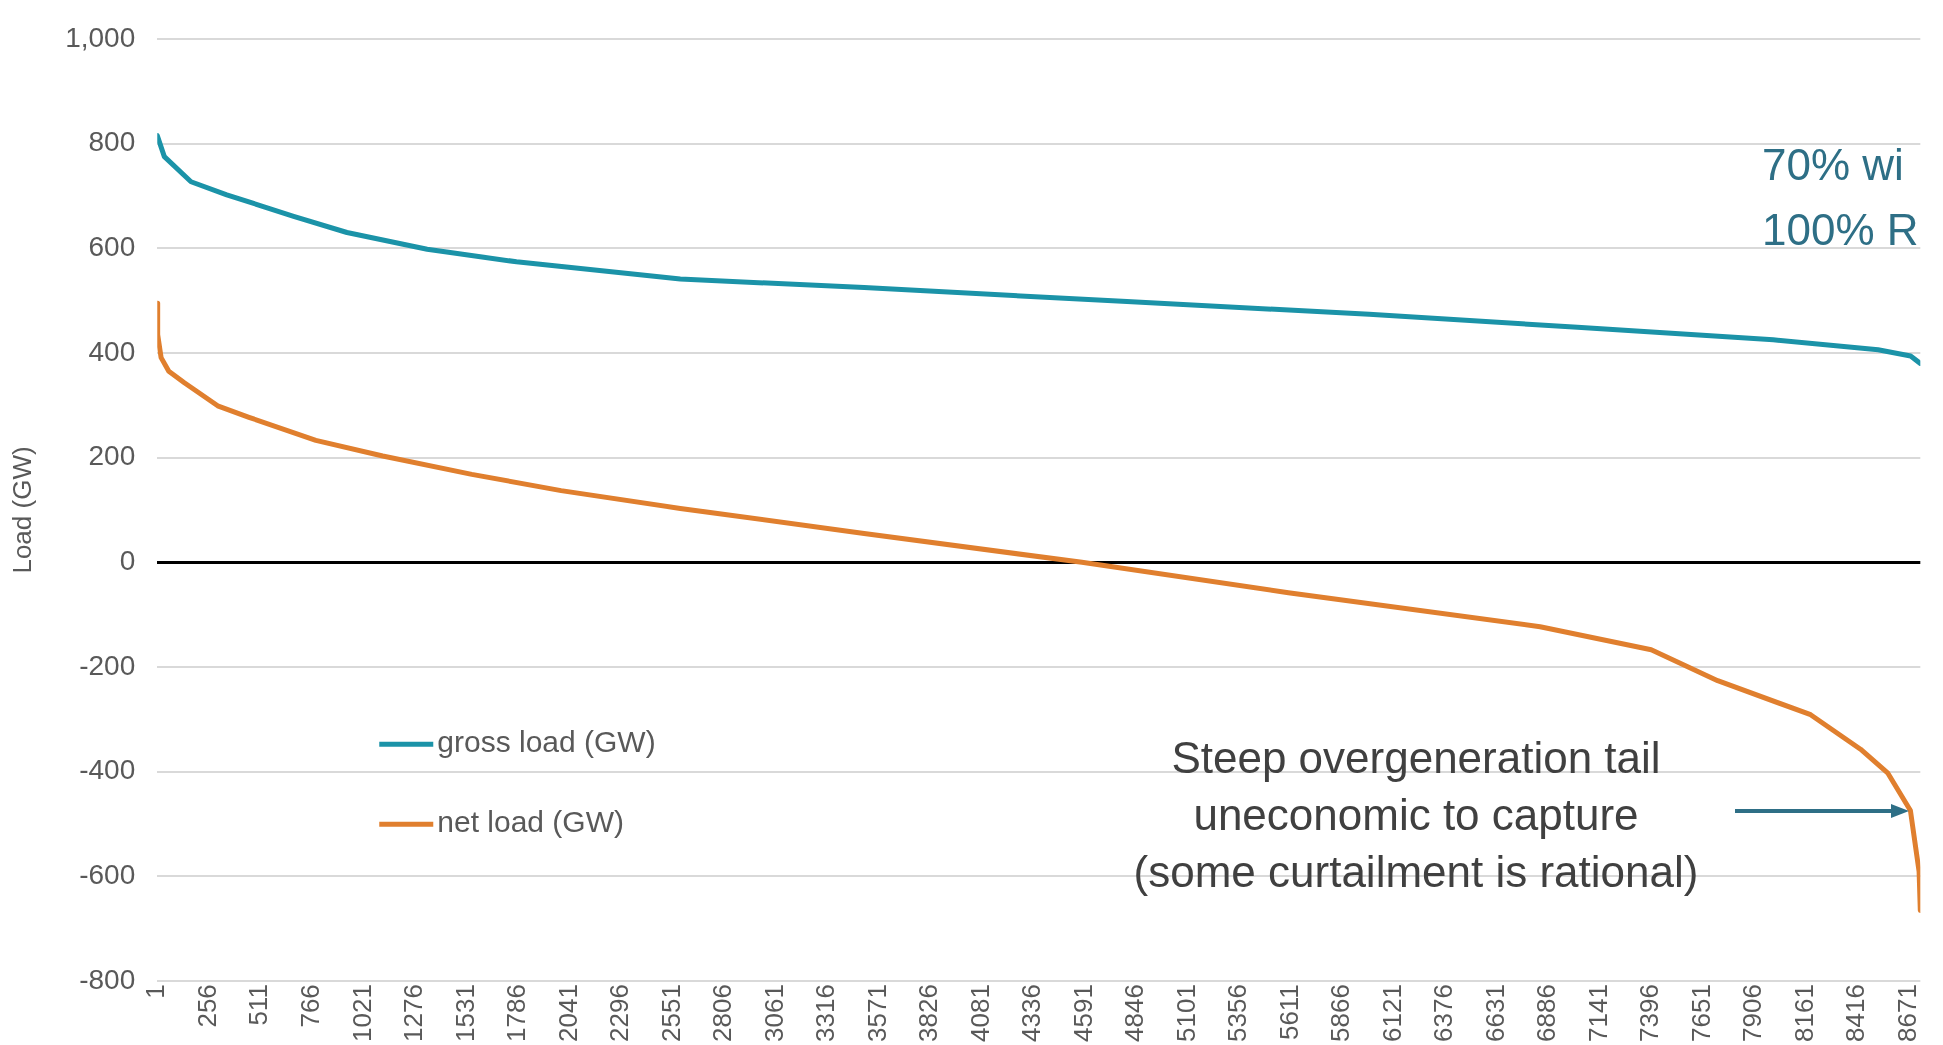 This screenshot has width=1943, height=1045. Describe the element at coordinates (722, 1013) in the screenshot. I see `x-tick-label: 2806` at that location.